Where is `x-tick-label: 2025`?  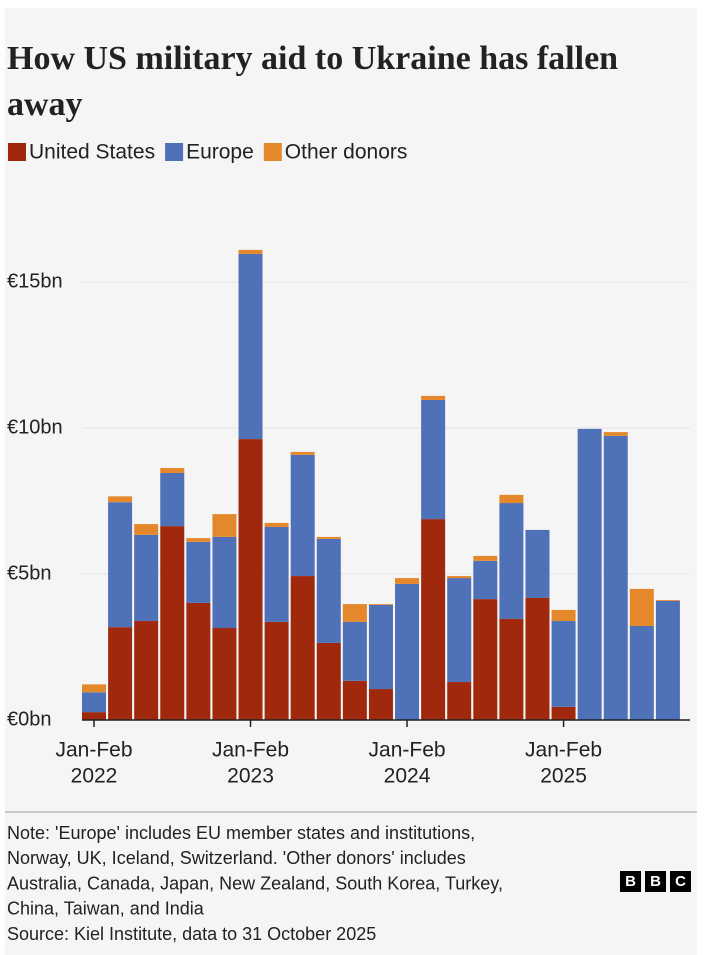
x-tick-label: 2025 is located at coordinates (563, 776).